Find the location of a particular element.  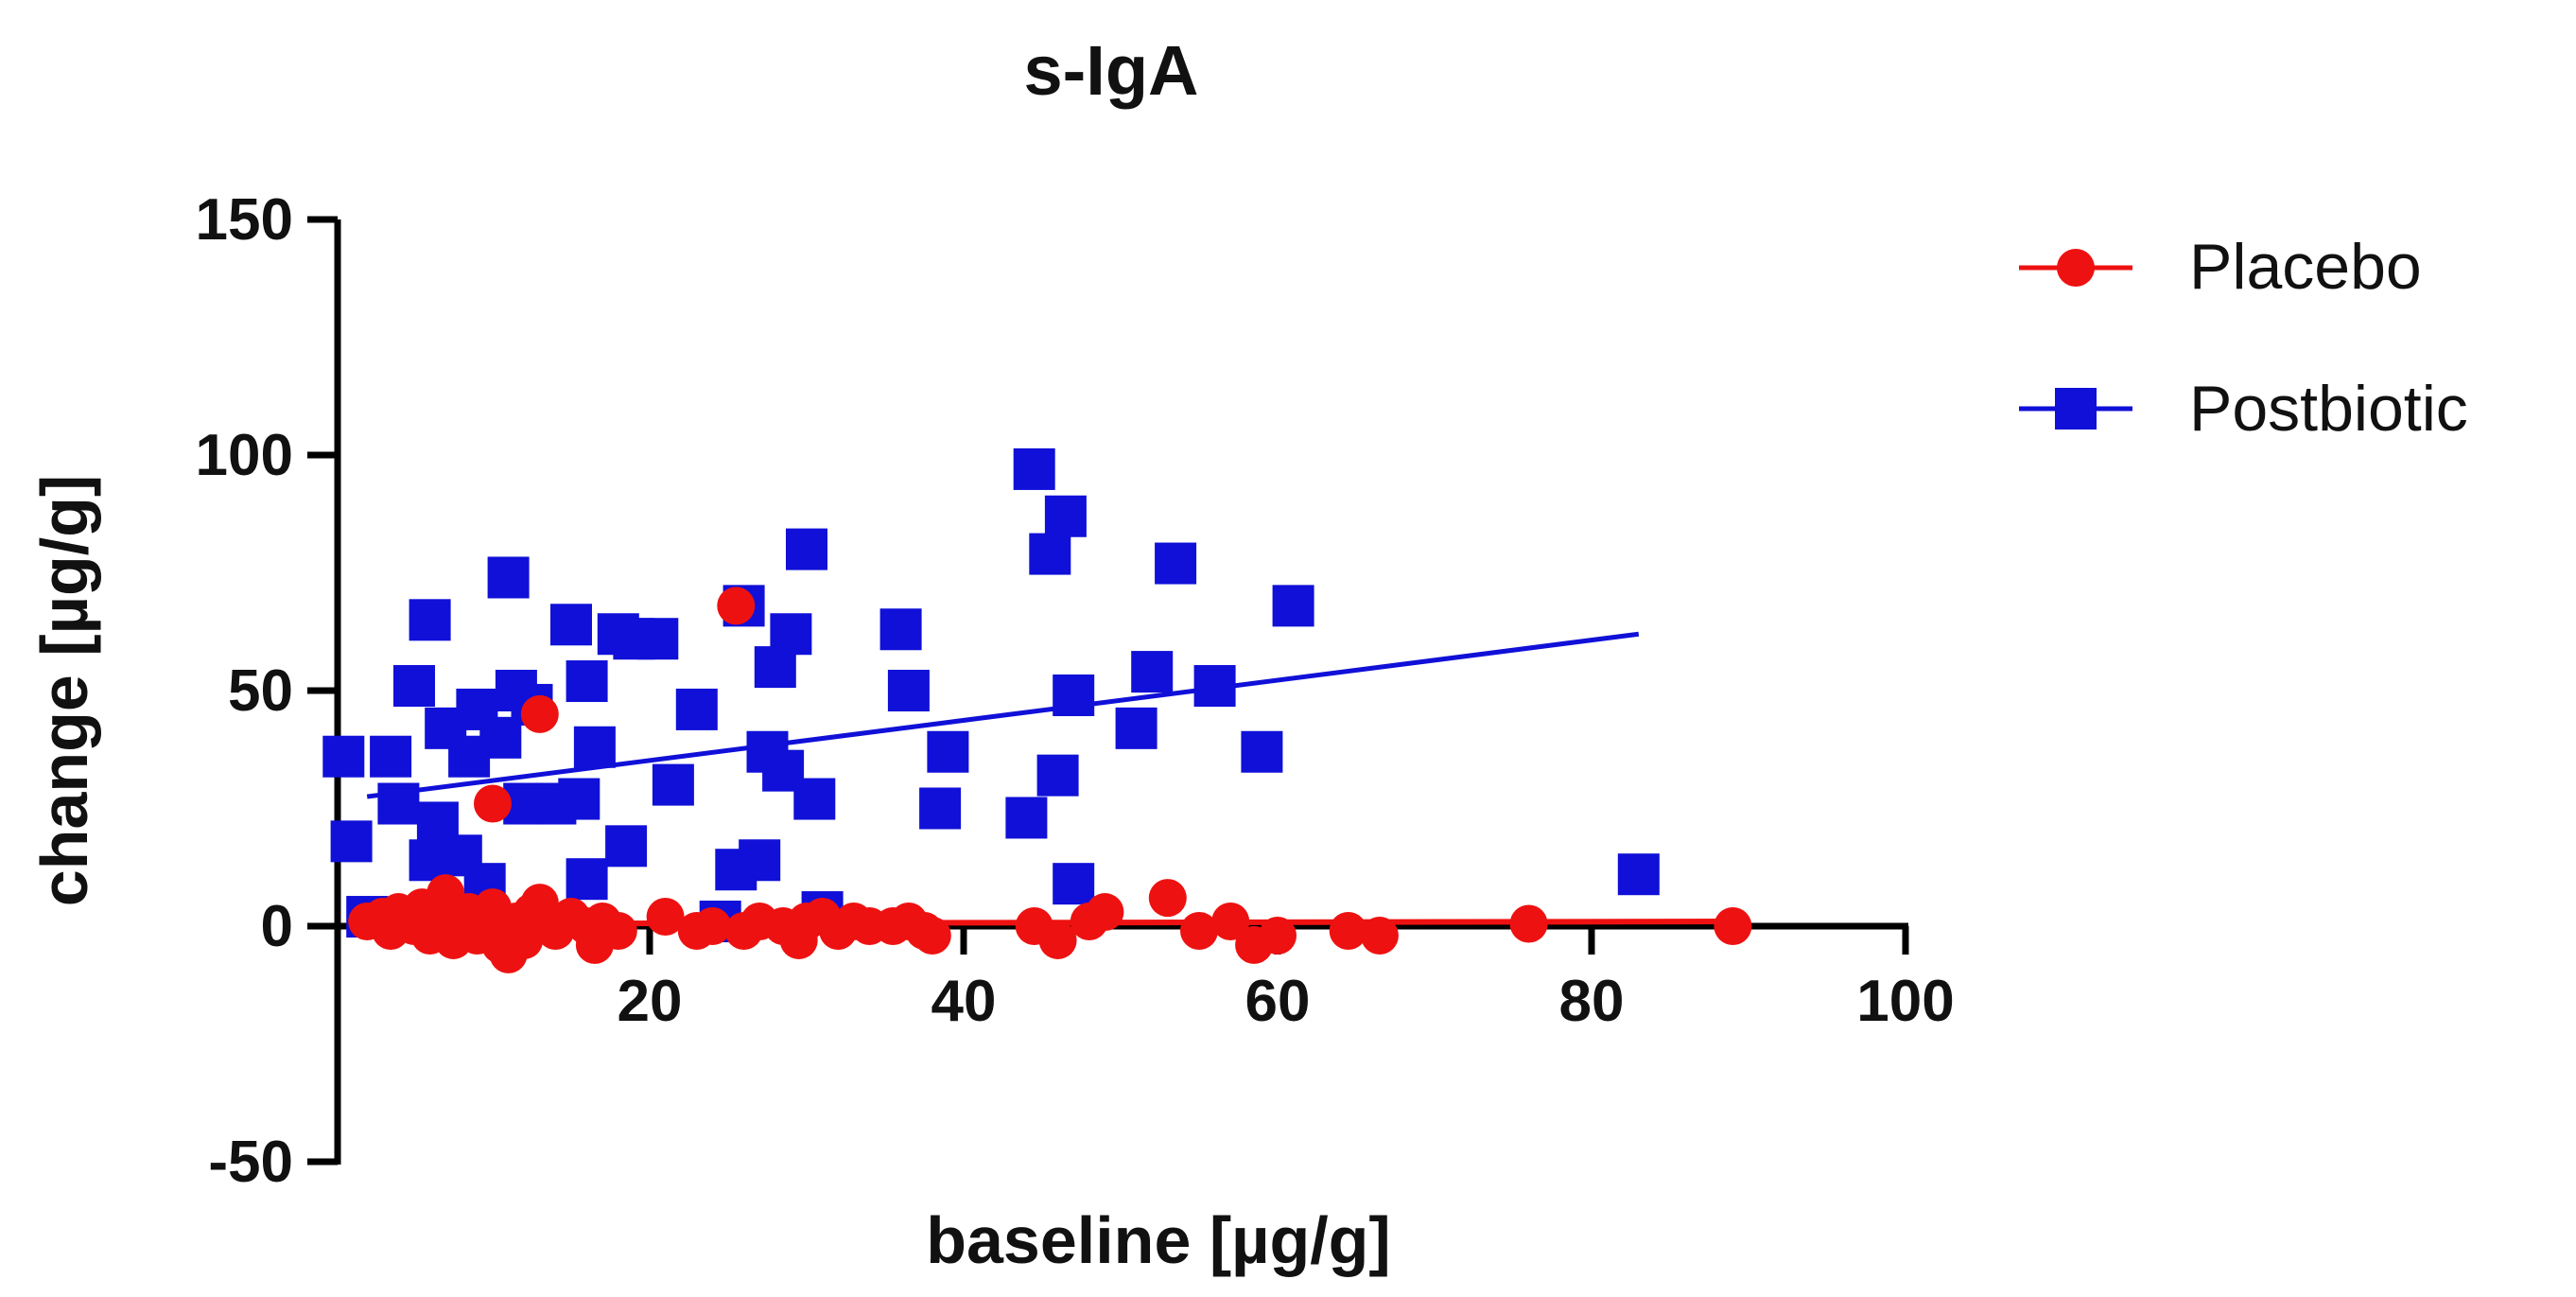

x-tick-label: 40 is located at coordinates (964, 1001).